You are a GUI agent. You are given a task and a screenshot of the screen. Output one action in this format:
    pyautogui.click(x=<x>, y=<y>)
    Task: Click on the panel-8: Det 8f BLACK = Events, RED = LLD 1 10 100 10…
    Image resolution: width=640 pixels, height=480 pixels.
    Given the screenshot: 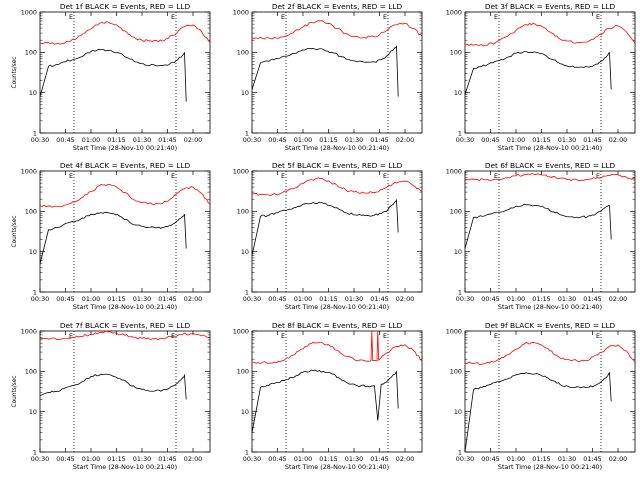 What is the action you would take?
    pyautogui.click(x=328, y=396)
    